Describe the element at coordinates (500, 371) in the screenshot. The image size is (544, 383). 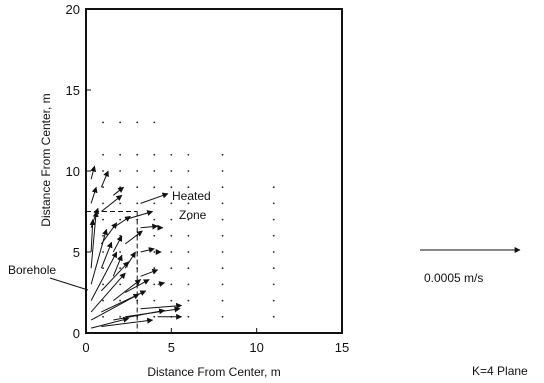
I see `plane-label: K=4 Plane` at that location.